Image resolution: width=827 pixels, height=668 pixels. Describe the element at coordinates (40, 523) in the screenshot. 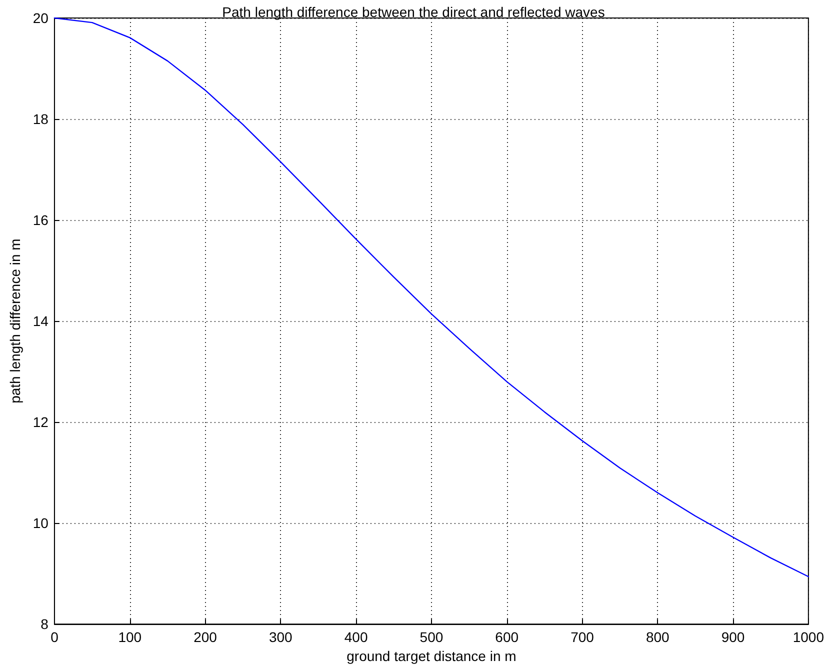

I see `y-tick-label: 10` at that location.